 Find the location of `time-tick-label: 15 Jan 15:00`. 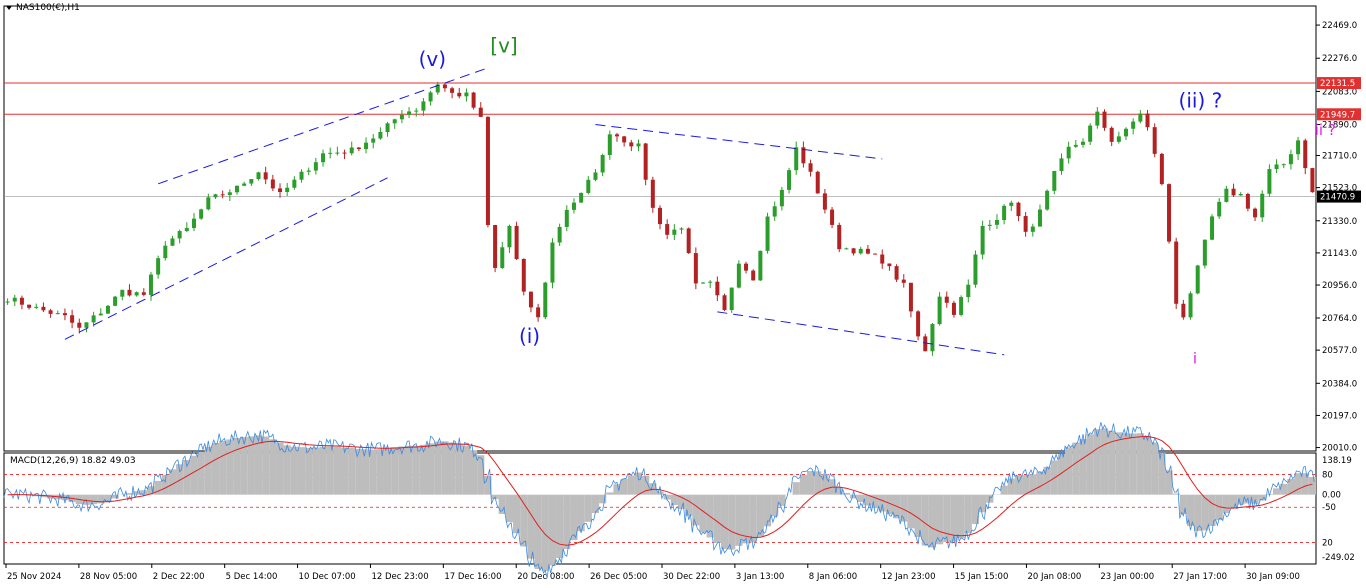

time-tick-label: 15 Jan 15:00 is located at coordinates (982, 577).